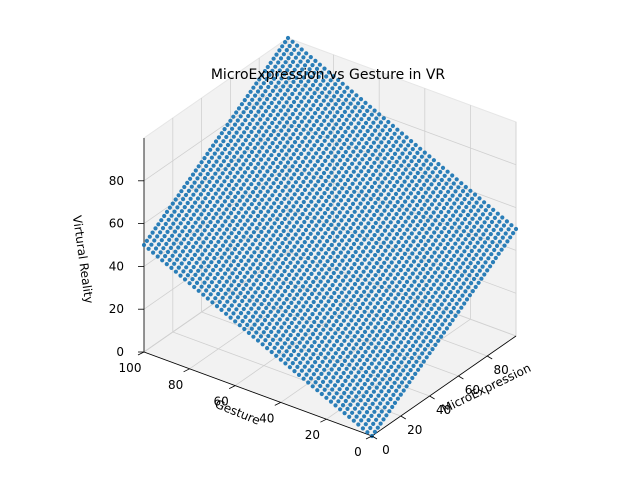 This screenshot has width=640, height=480. Describe the element at coordinates (83, 259) in the screenshot. I see `z-axis-label: Virtural Reality` at that location.